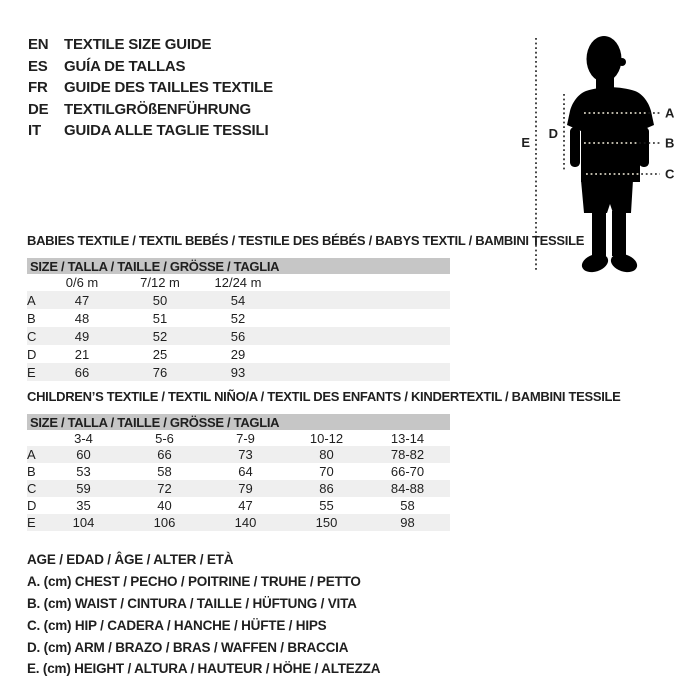 This screenshot has height=700, width=700. I want to click on list-item: EN TEXTILE SIZE GUIDE, so click(150, 45).